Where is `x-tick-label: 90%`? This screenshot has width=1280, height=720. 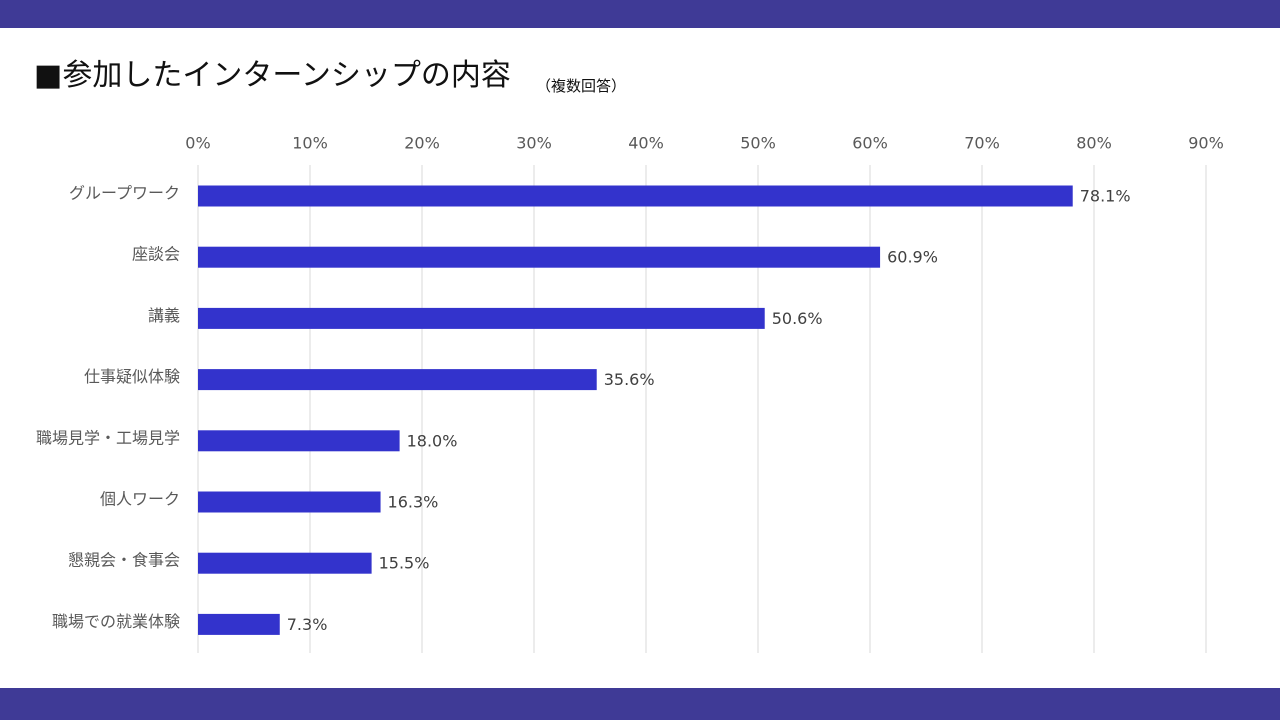
x-tick-label: 90% is located at coordinates (1206, 143).